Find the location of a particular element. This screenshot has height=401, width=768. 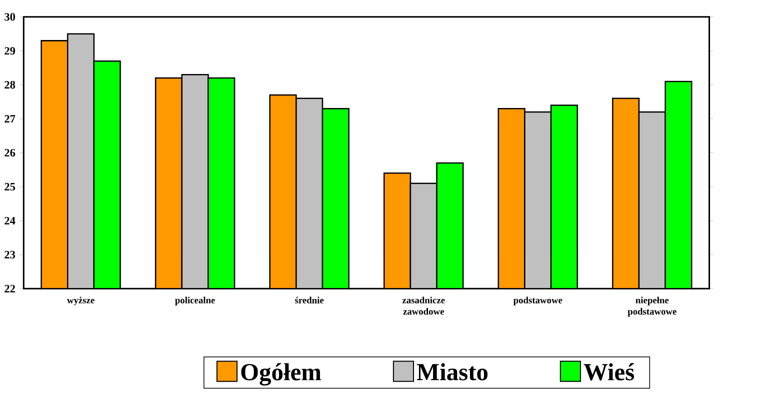

y-tick-label: 23 is located at coordinates (10, 254).